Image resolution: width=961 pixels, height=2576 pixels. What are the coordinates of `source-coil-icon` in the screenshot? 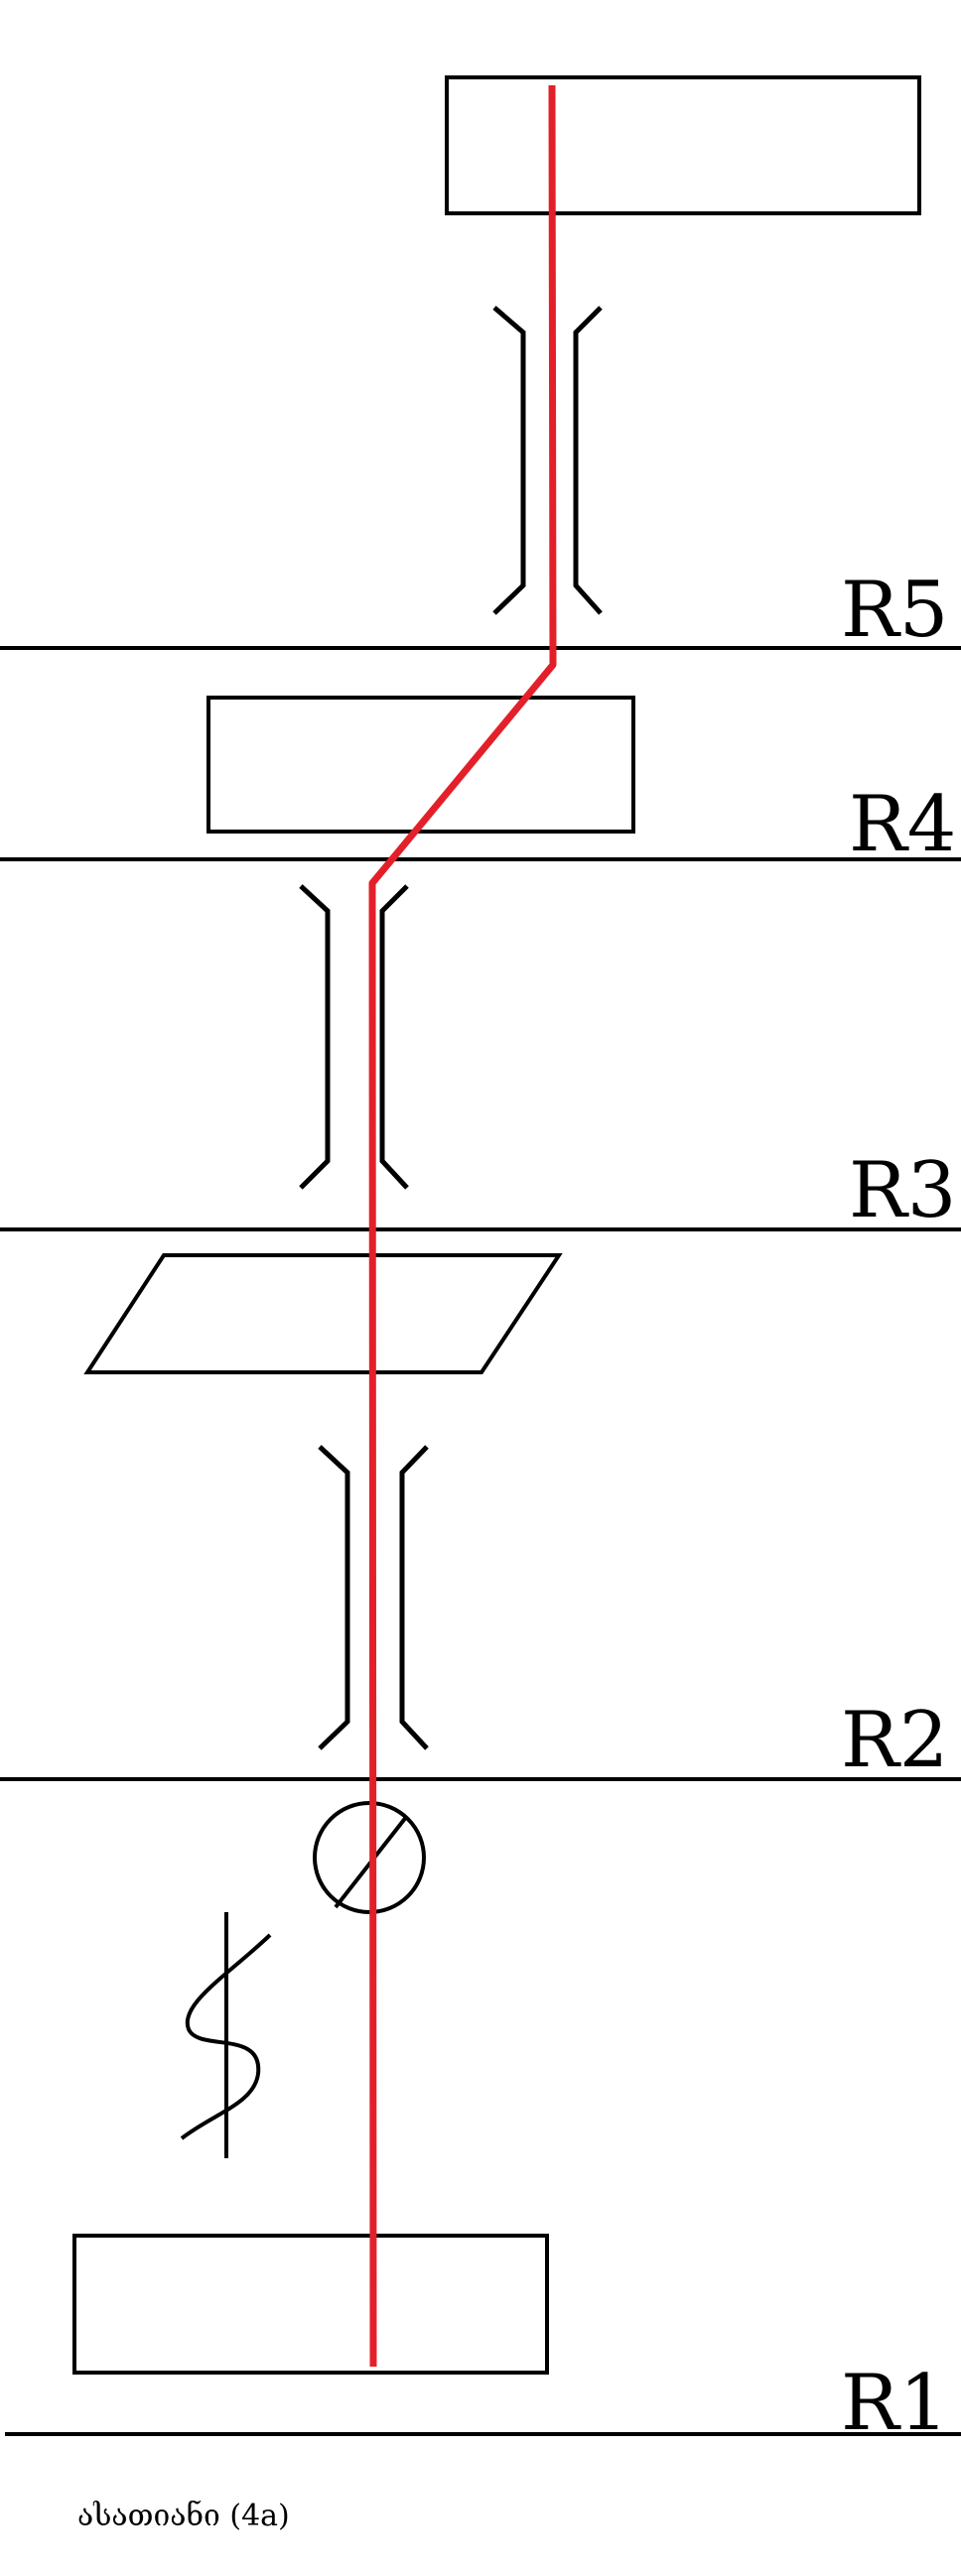 It's located at (226, 2035).